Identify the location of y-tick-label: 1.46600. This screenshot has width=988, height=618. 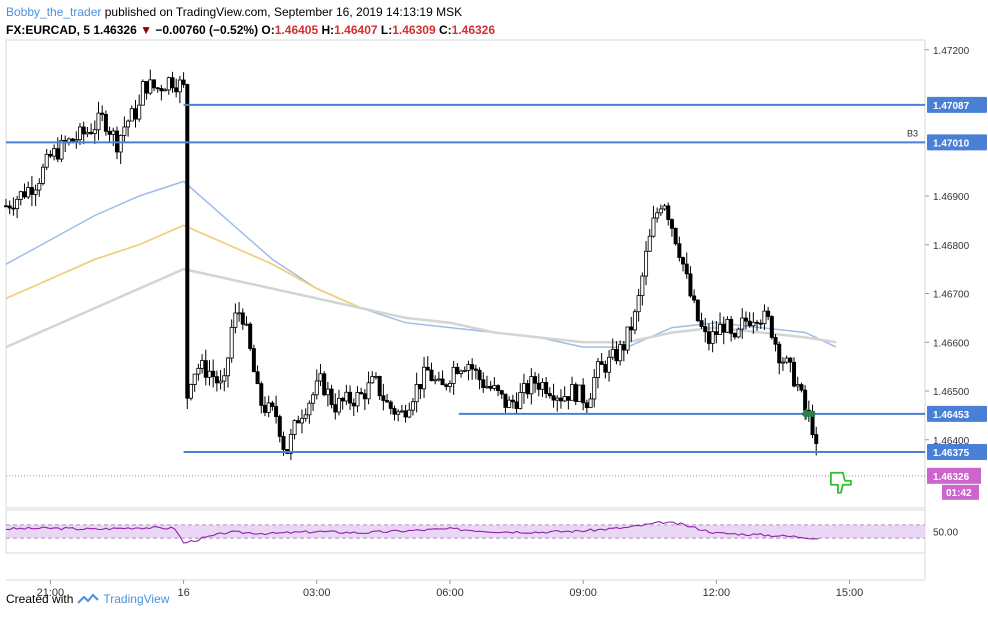
(951, 343).